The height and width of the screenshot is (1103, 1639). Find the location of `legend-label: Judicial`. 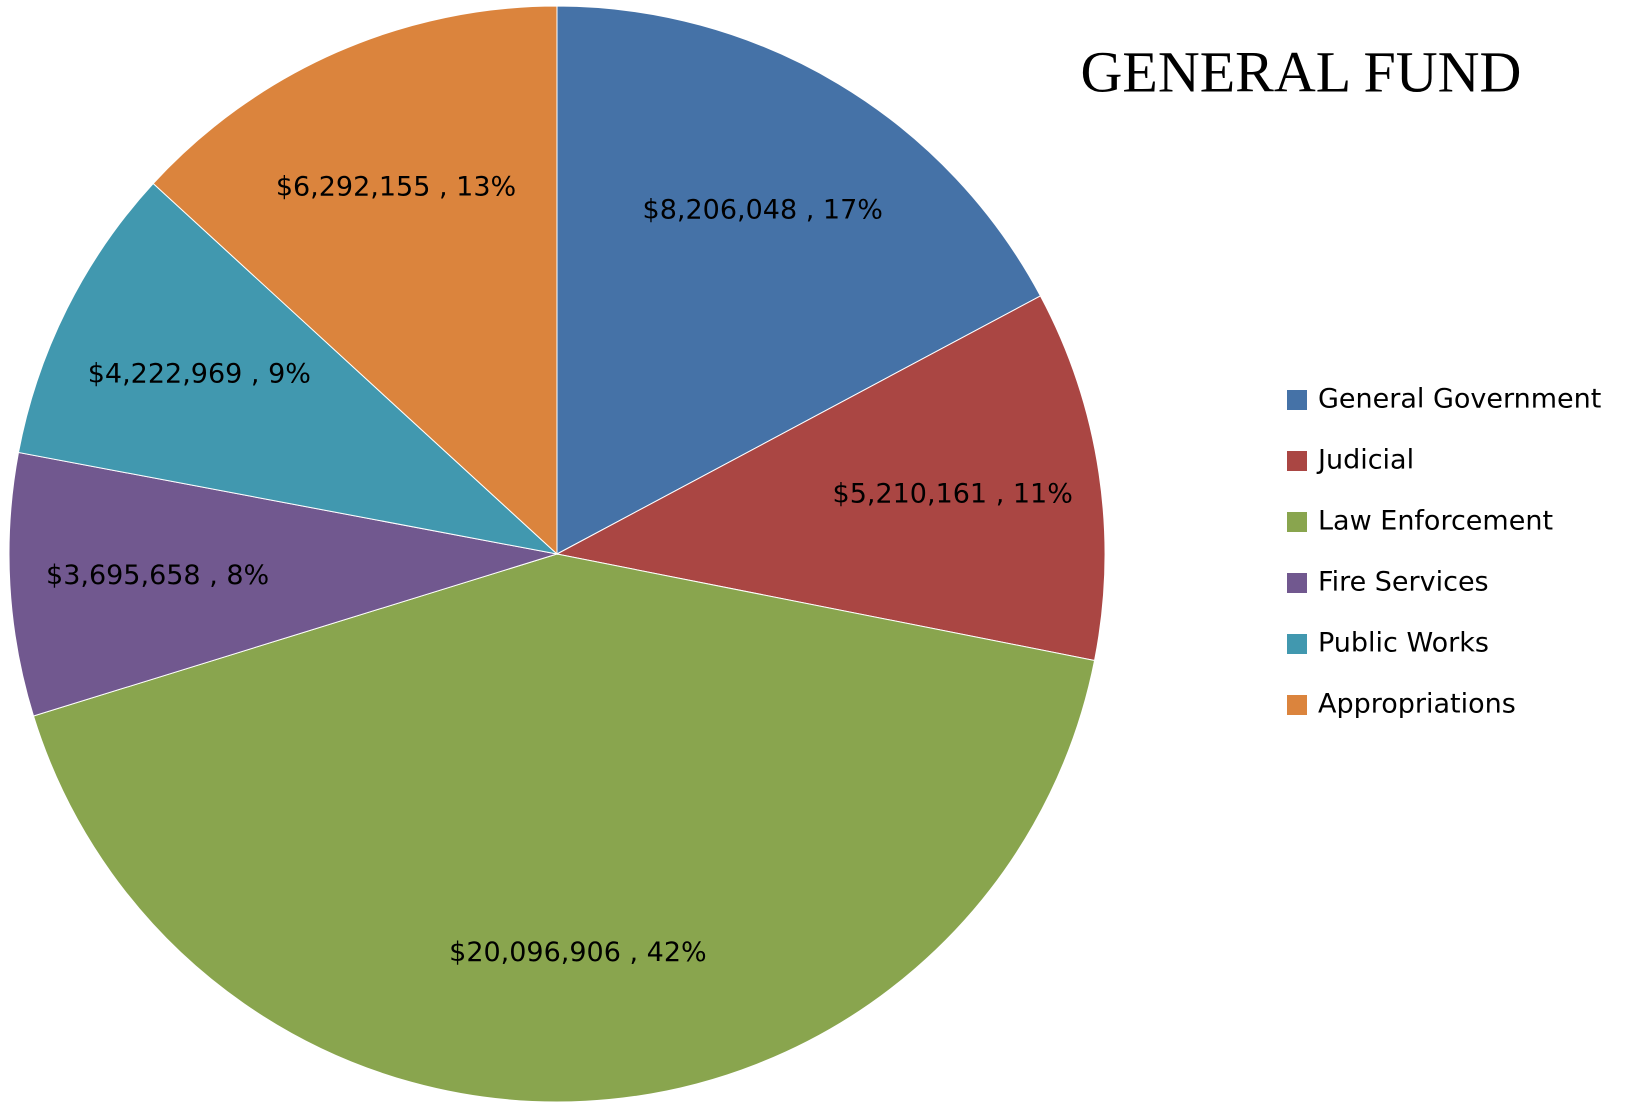

legend-label: Judicial is located at coordinates (1365, 460).